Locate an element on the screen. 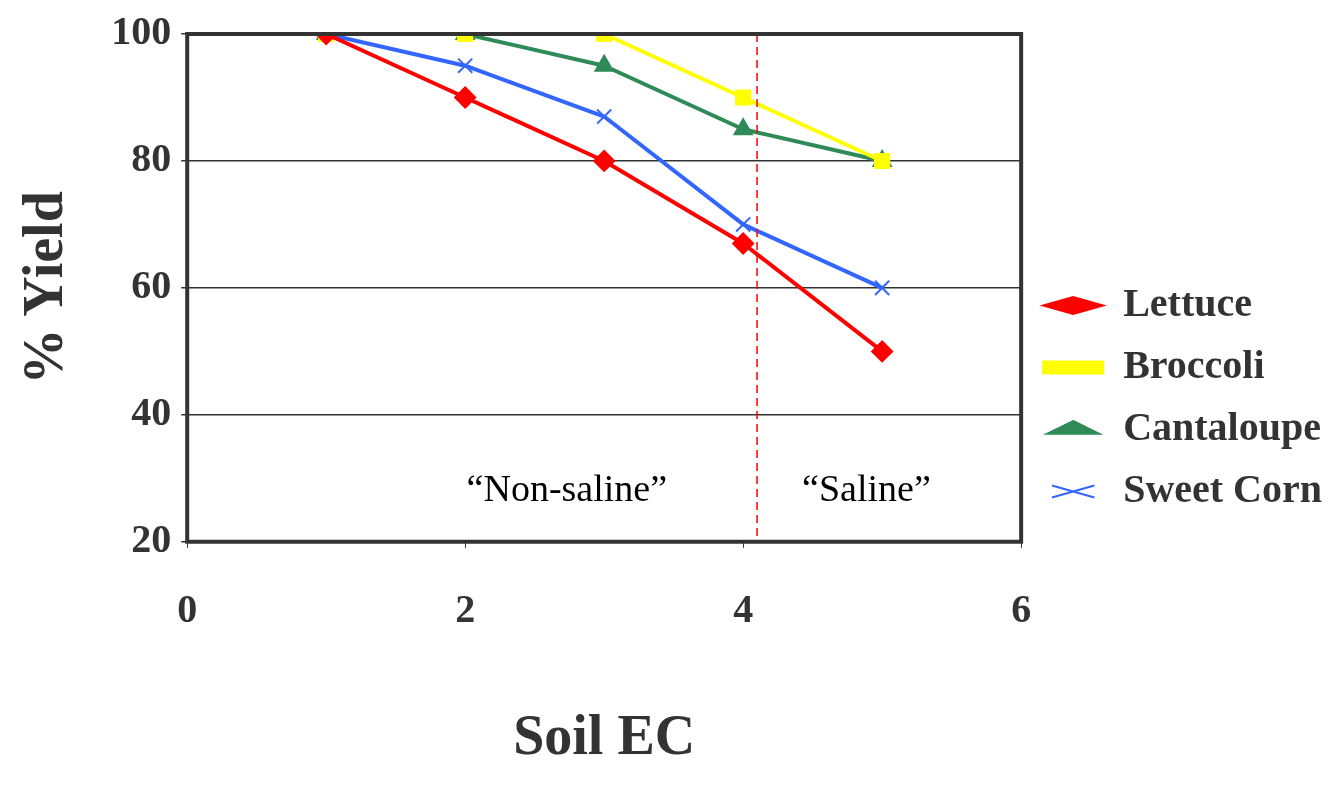 The height and width of the screenshot is (787, 1342). y-tick-label: 80 is located at coordinates (151, 158).